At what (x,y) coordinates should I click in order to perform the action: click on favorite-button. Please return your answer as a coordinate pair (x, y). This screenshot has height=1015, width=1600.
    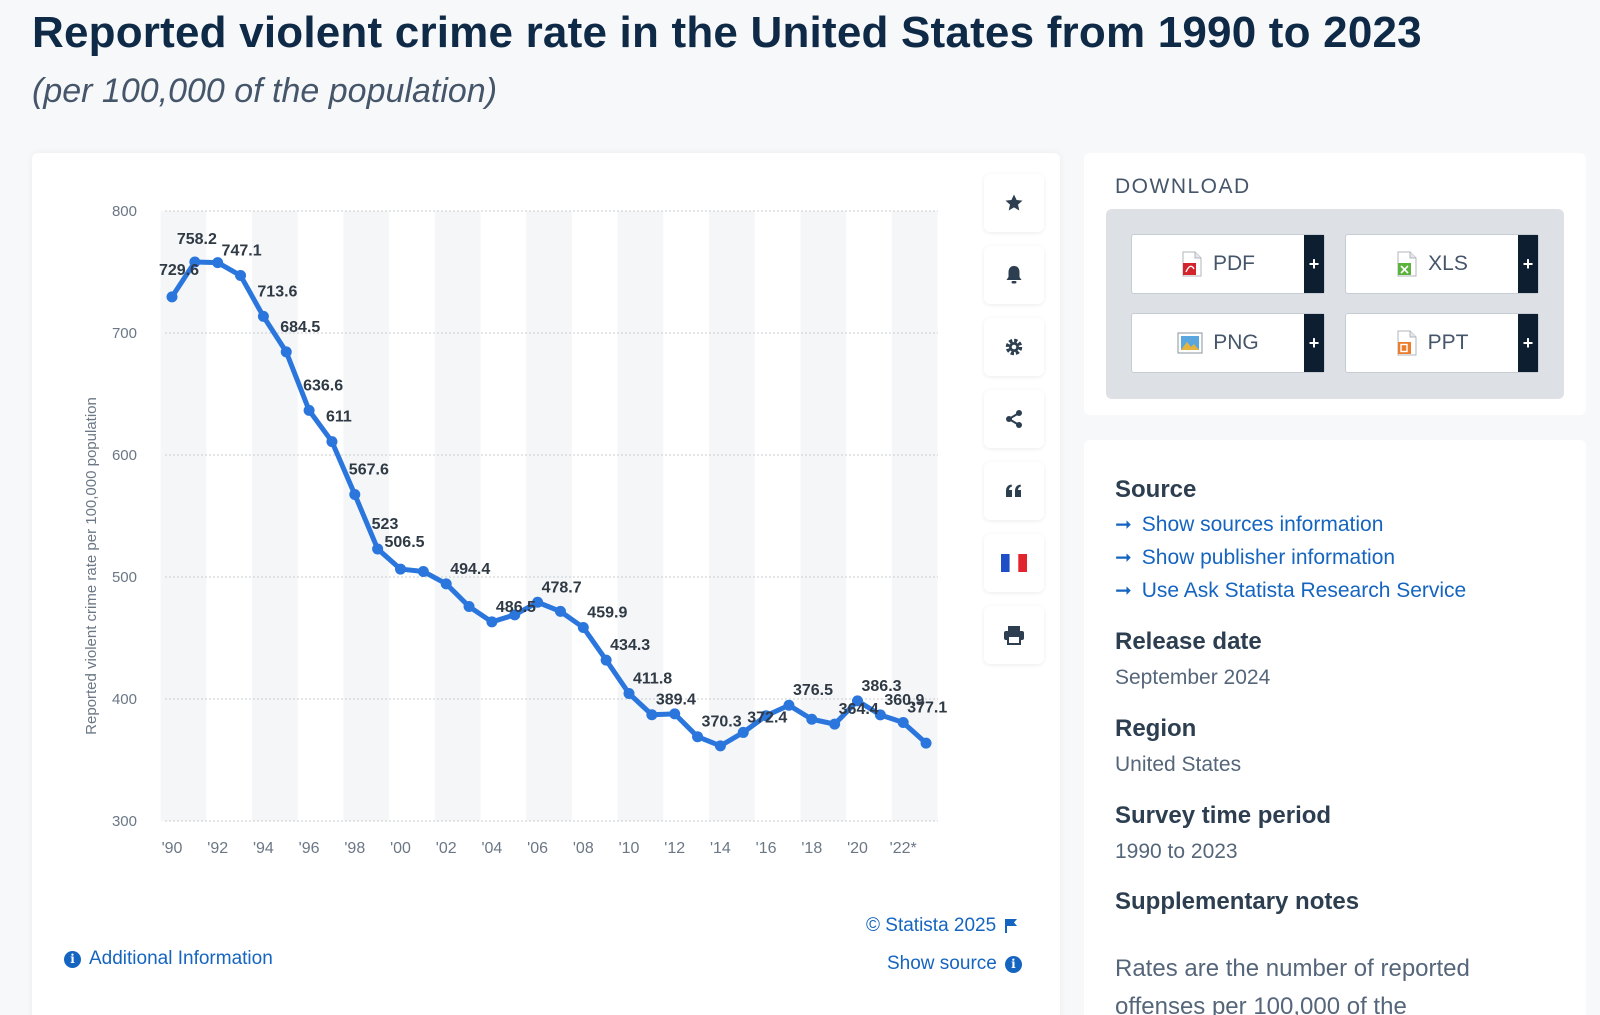
    Looking at the image, I should click on (1014, 203).